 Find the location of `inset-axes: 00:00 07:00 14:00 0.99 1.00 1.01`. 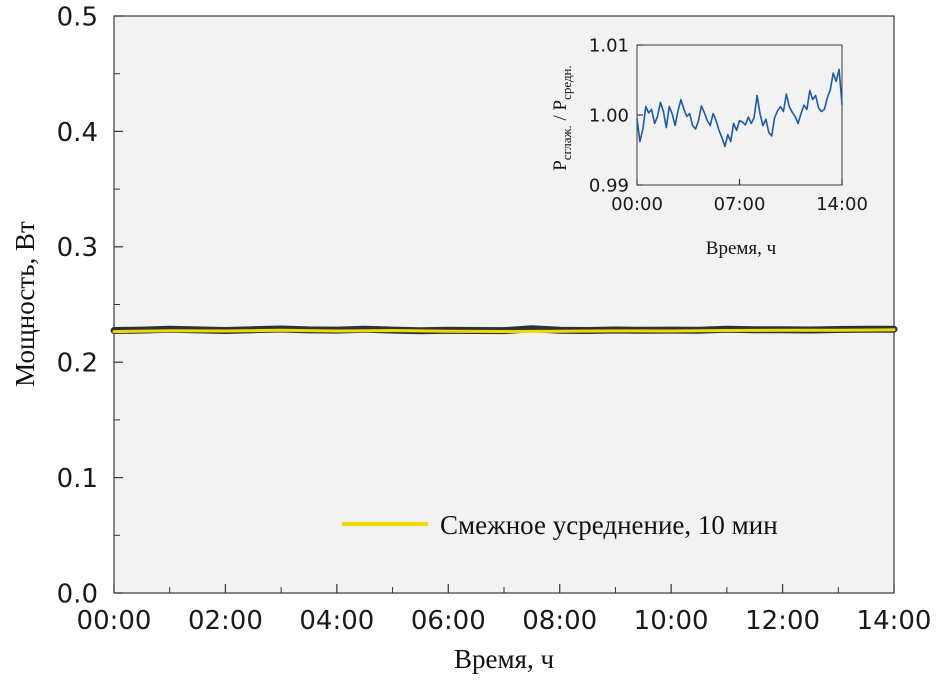

inset-axes: 00:00 07:00 14:00 0.99 1.00 1.01 is located at coordinates (728, 125).